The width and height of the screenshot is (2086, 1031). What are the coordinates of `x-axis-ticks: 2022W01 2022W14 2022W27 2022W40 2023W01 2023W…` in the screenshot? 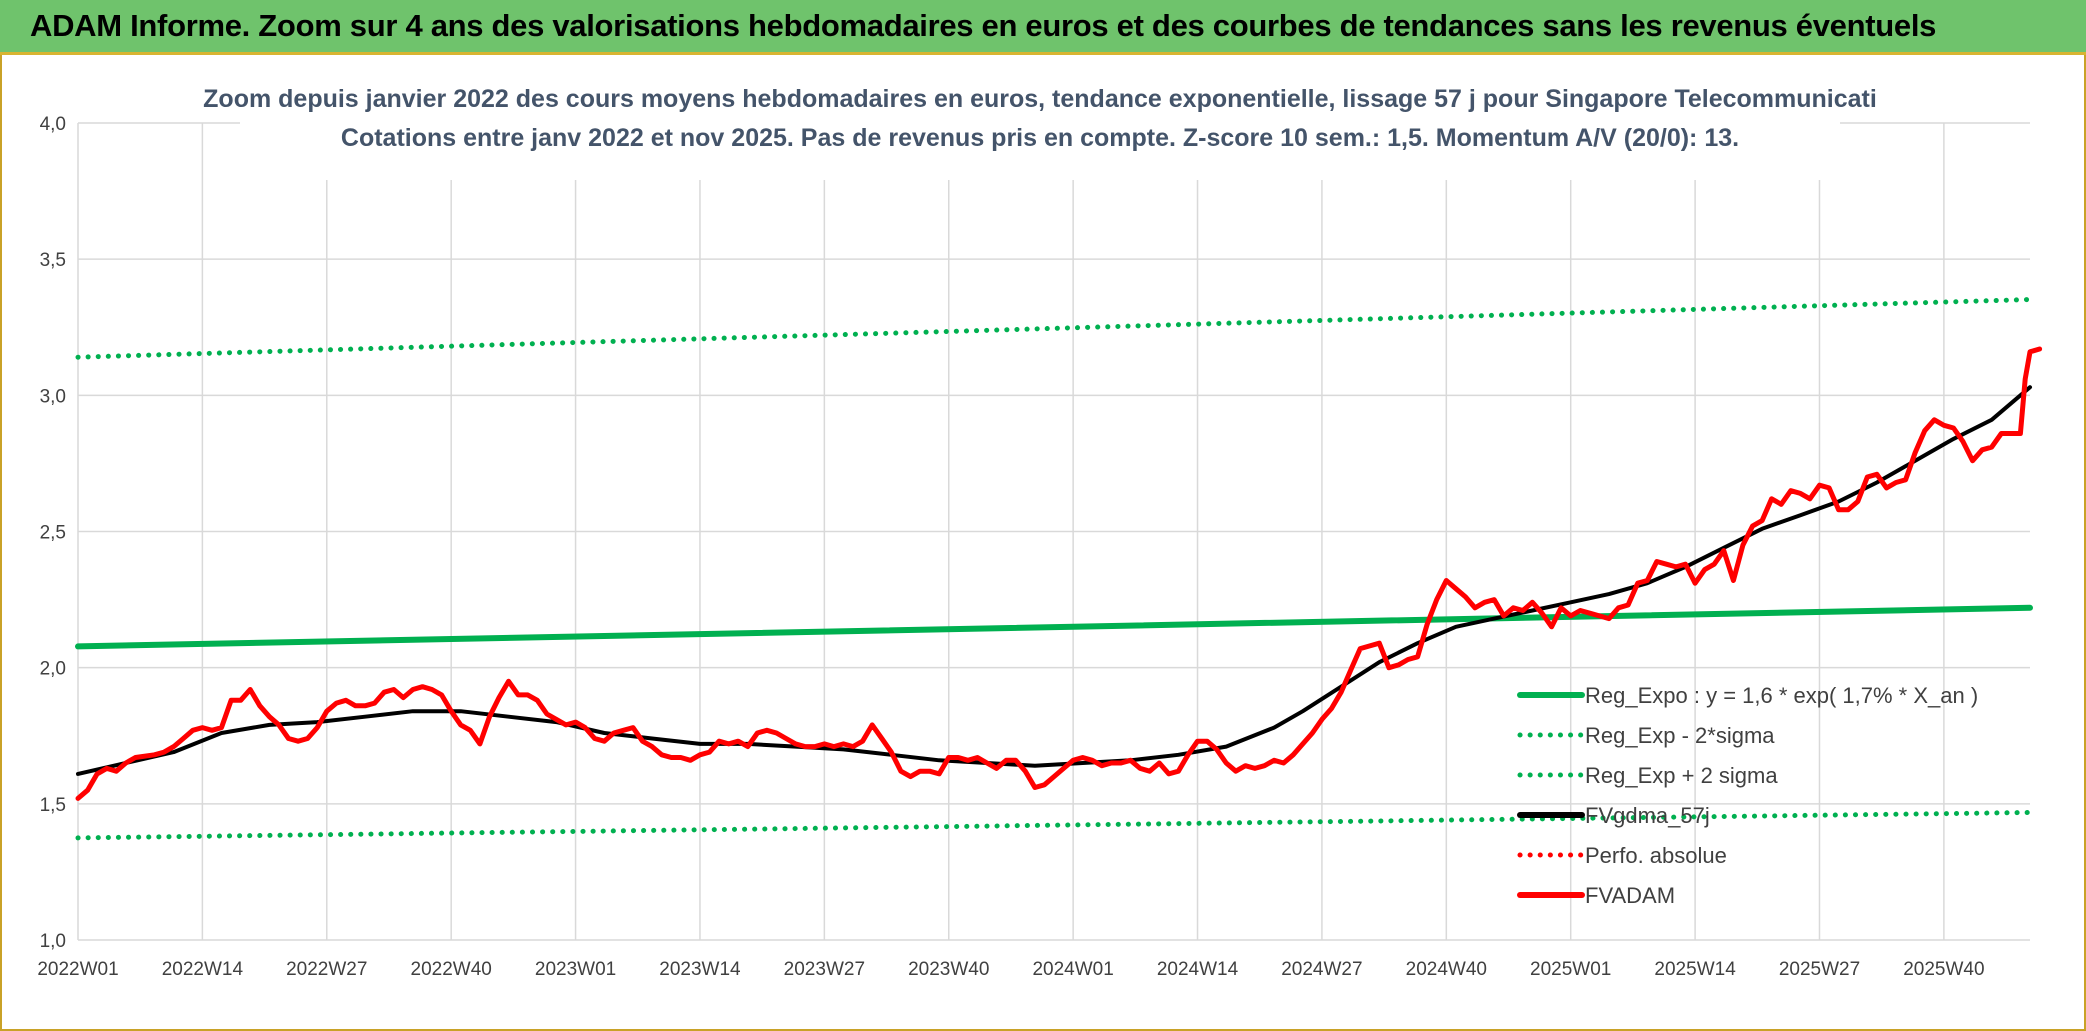 It's located at (1010, 969).